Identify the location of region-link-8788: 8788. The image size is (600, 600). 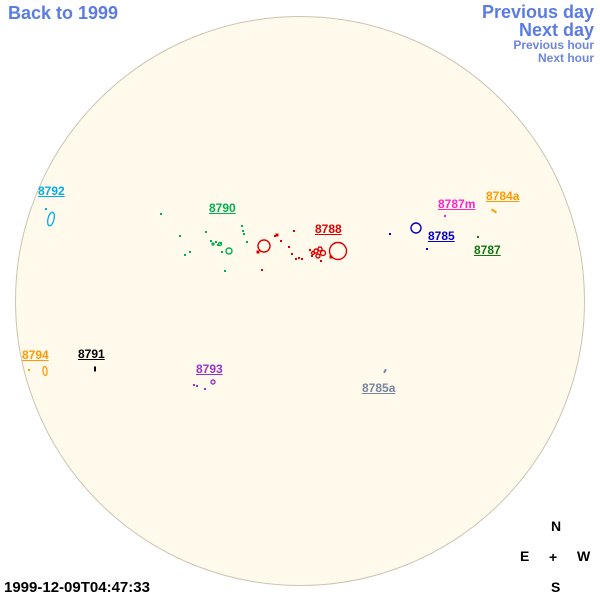
(328, 229).